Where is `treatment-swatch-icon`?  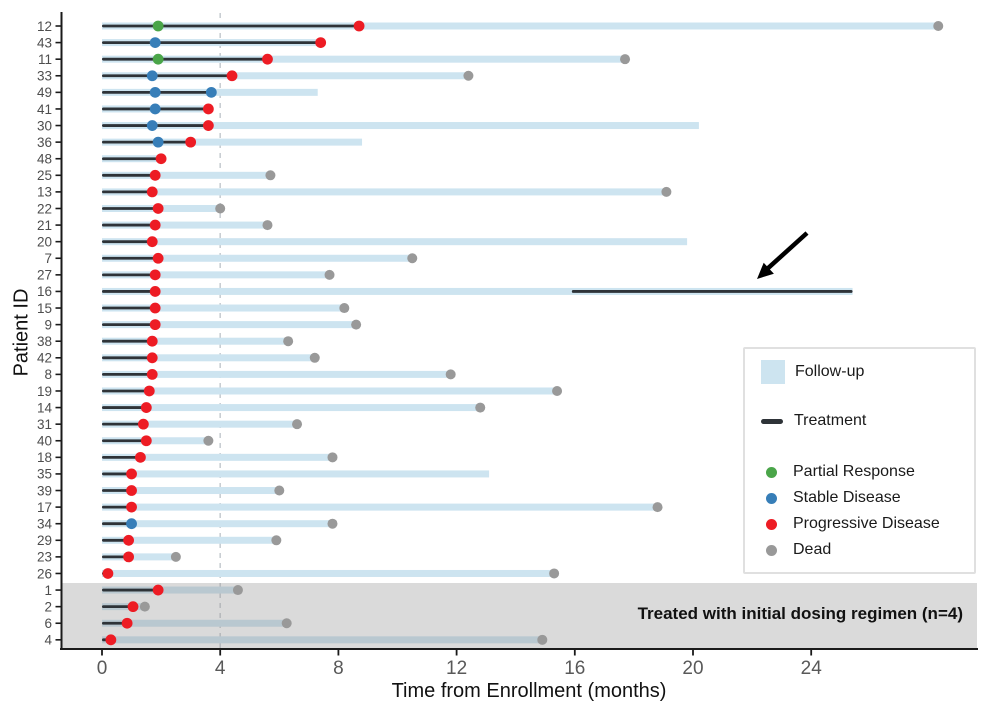
treatment-swatch-icon is located at coordinates (772, 421).